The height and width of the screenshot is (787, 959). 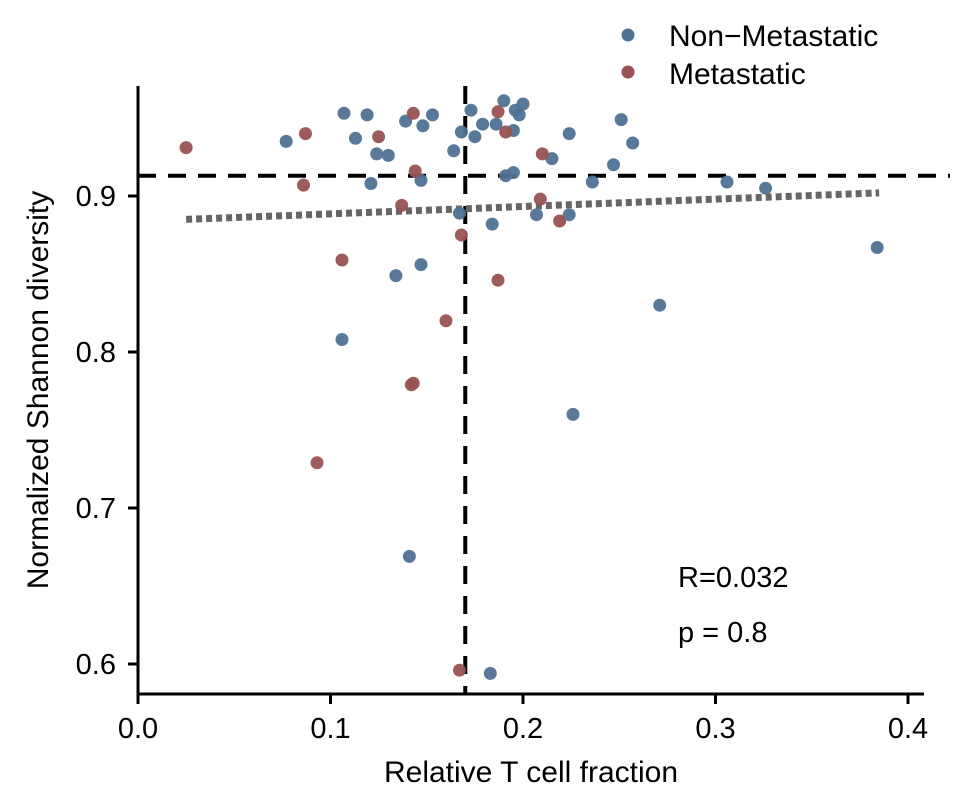 I want to click on legend-marker-non-metastatic, so click(x=628, y=35).